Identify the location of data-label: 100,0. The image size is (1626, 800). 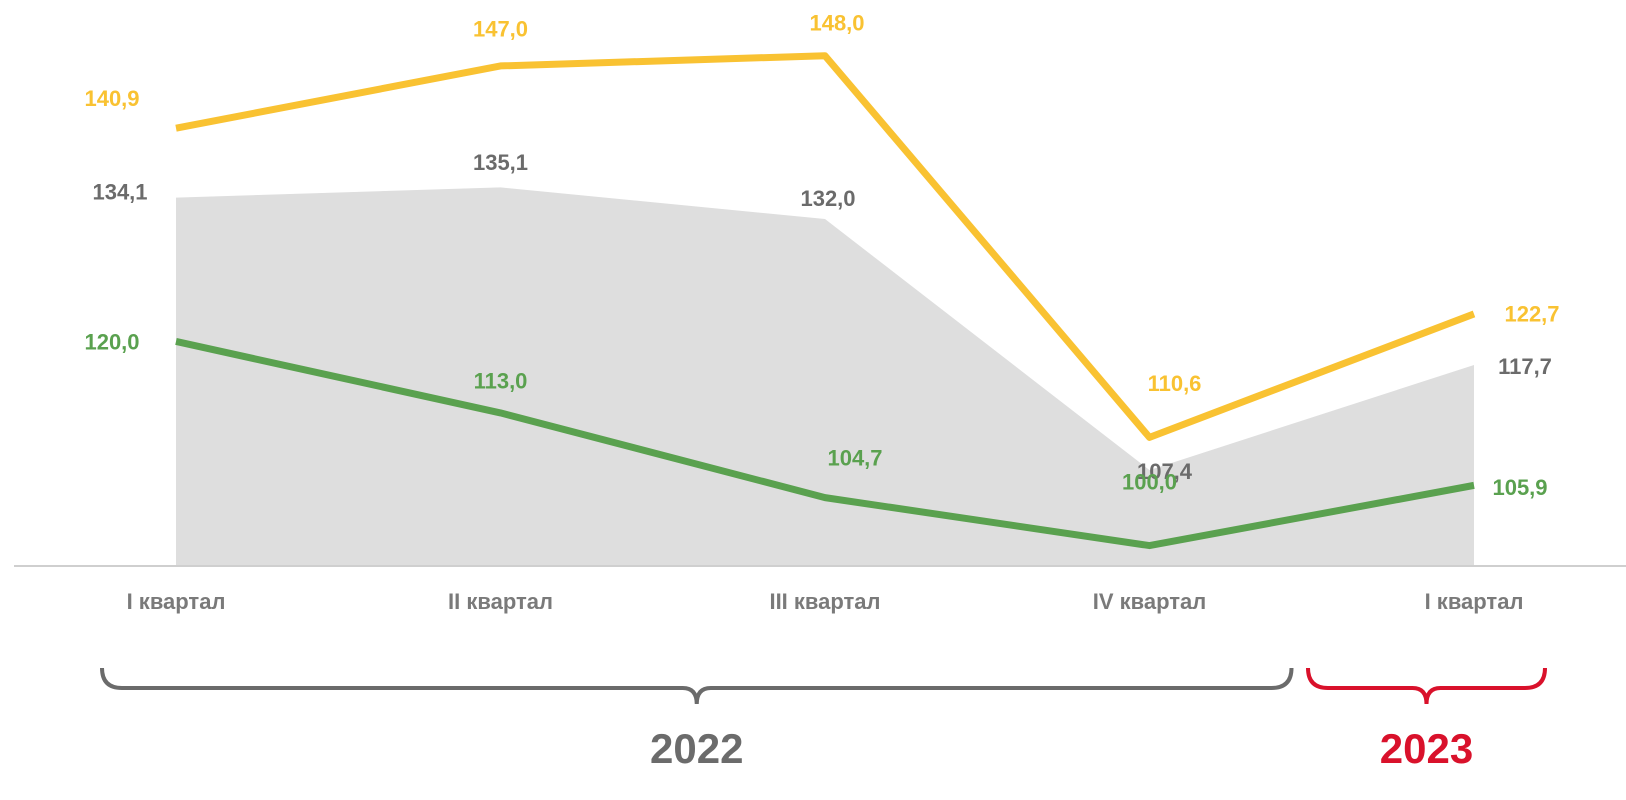
(1149, 481).